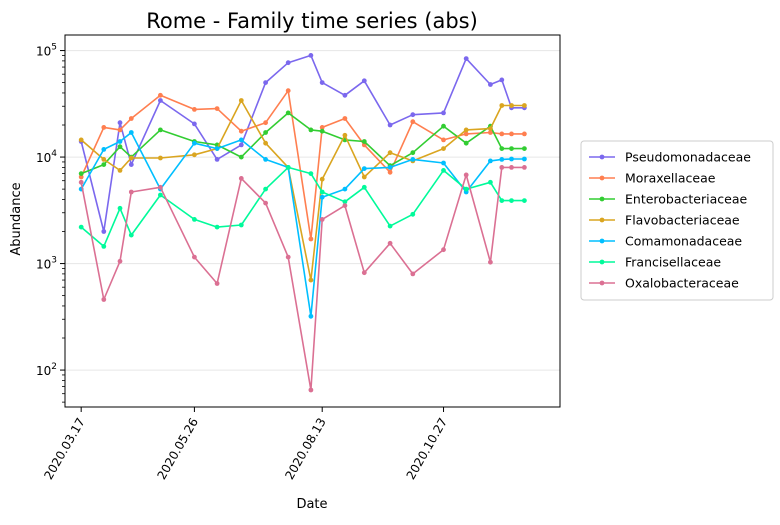 This screenshot has width=780, height=525. Describe the element at coordinates (652, 178) in the screenshot. I see `legend-item: Moraxellaceae` at that location.